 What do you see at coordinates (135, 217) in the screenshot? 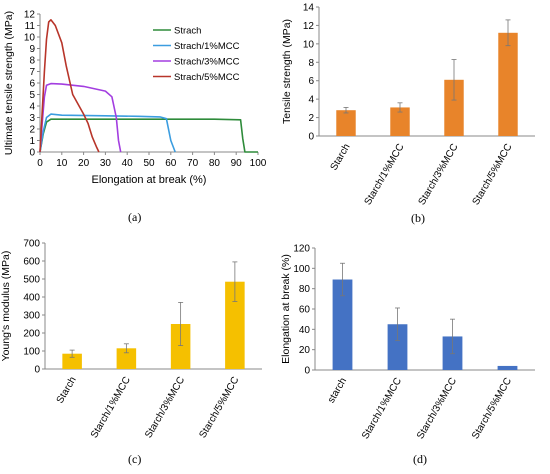
I see `panel-label-a: (a)` at bounding box center [135, 217].